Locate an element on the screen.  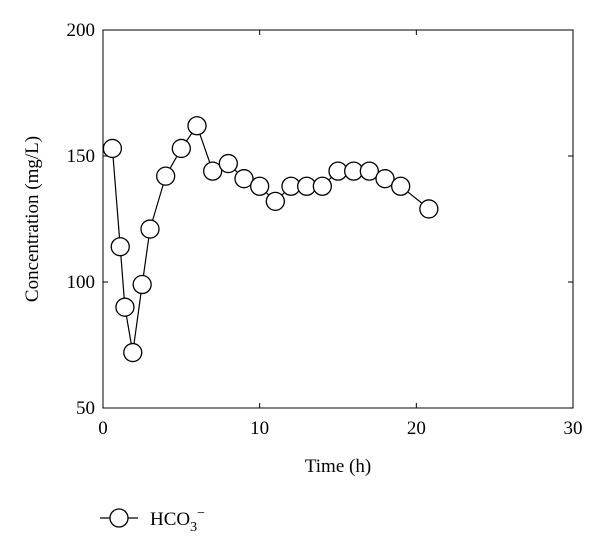
x-tick-label: 0 is located at coordinates (103, 428).